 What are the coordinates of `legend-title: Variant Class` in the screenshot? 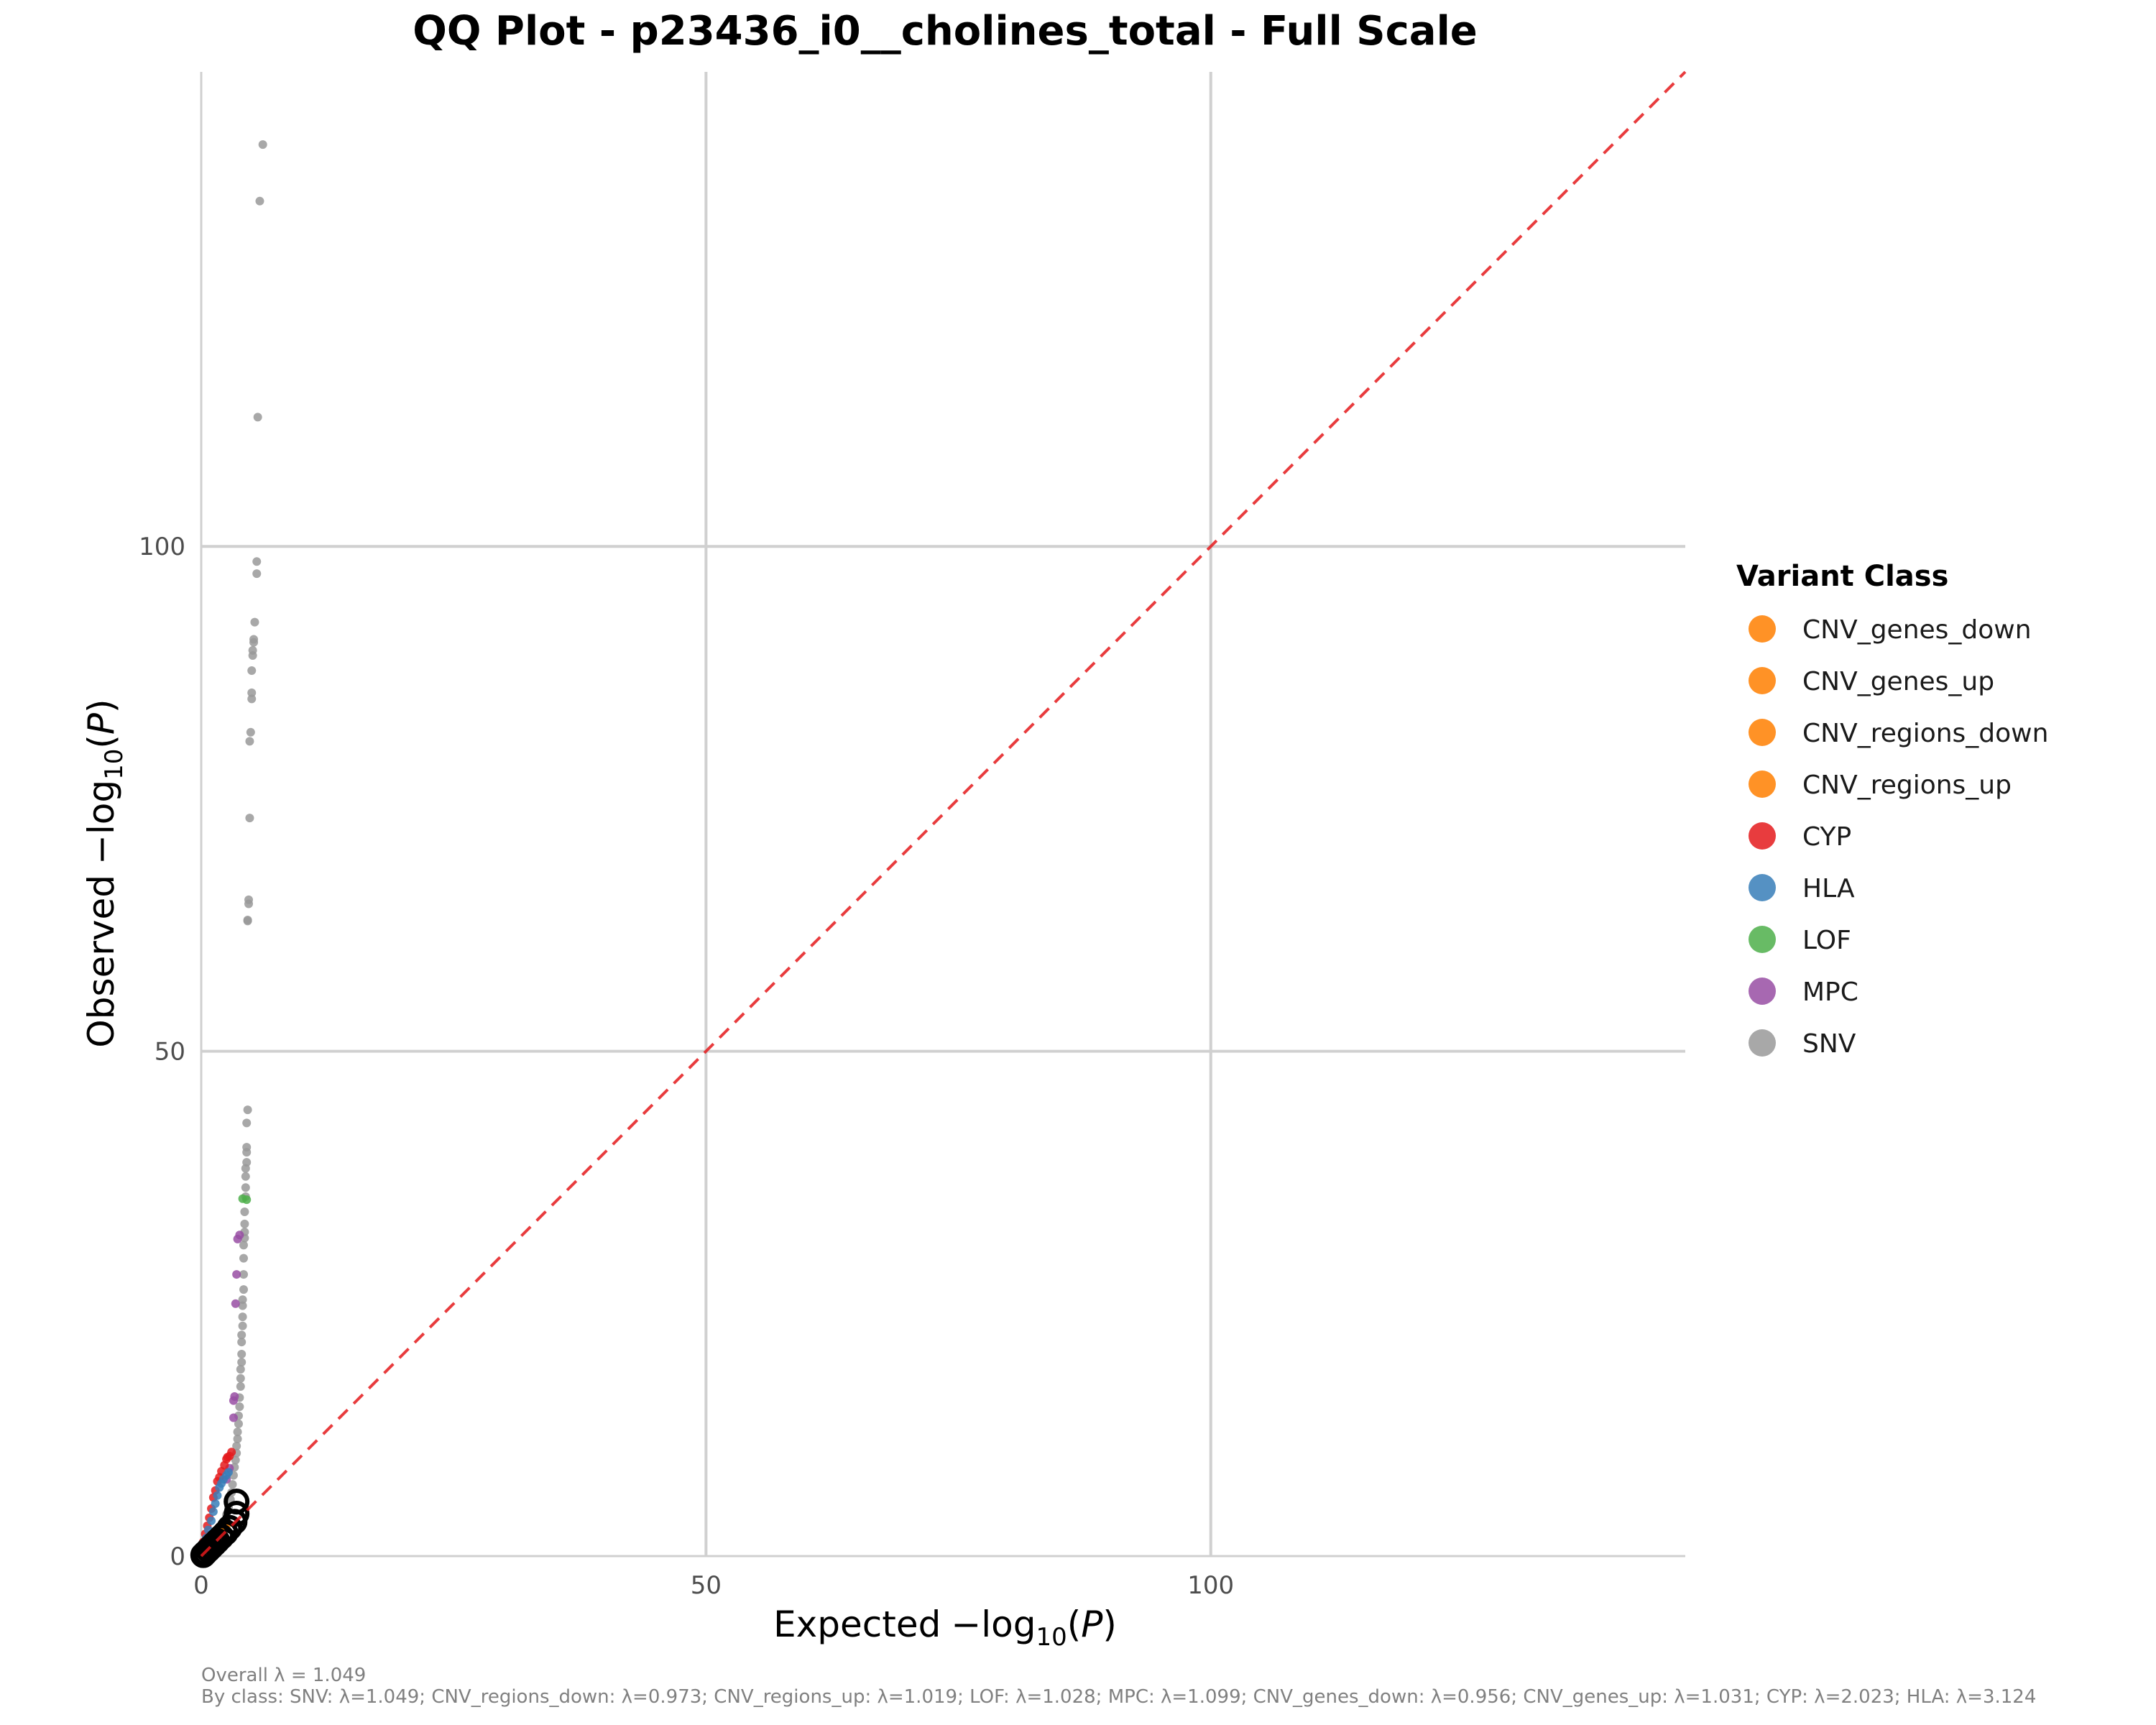 It's located at (1842, 576).